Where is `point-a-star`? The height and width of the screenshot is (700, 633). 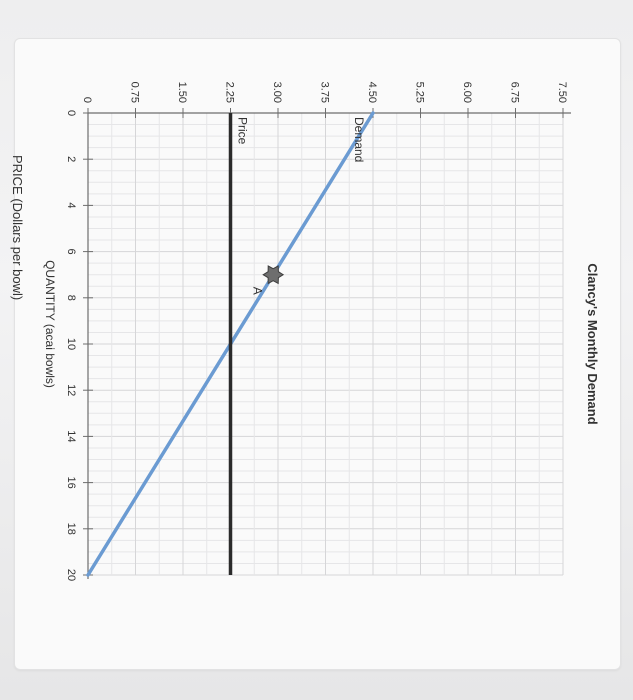 point-a-star is located at coordinates (273, 275).